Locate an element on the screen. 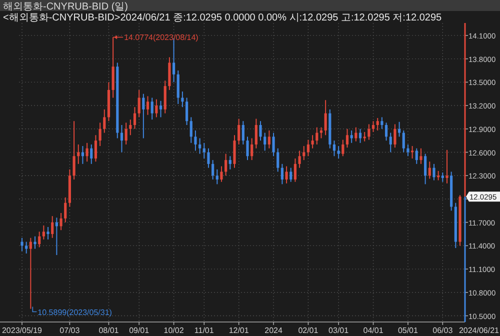 This screenshot has height=336, width=500. x-tick-label: 10/02 is located at coordinates (174, 330).